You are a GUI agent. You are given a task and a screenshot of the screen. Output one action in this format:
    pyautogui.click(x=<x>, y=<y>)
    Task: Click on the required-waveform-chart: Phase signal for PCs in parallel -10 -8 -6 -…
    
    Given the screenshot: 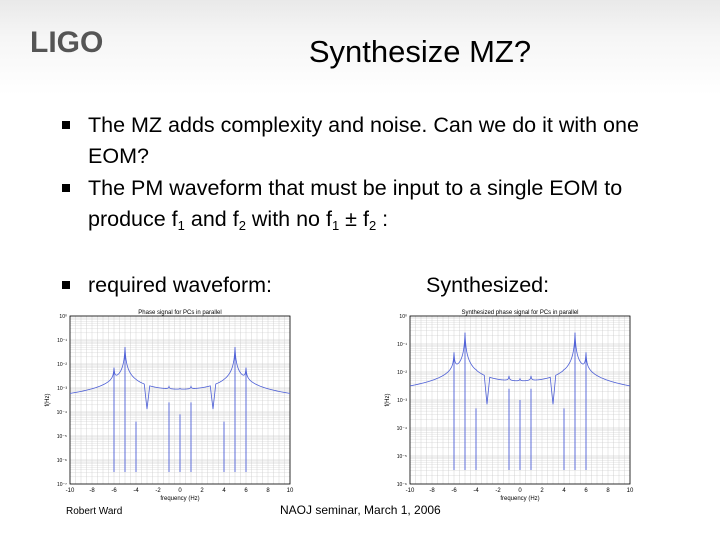 What is the action you would take?
    pyautogui.click(x=169, y=406)
    